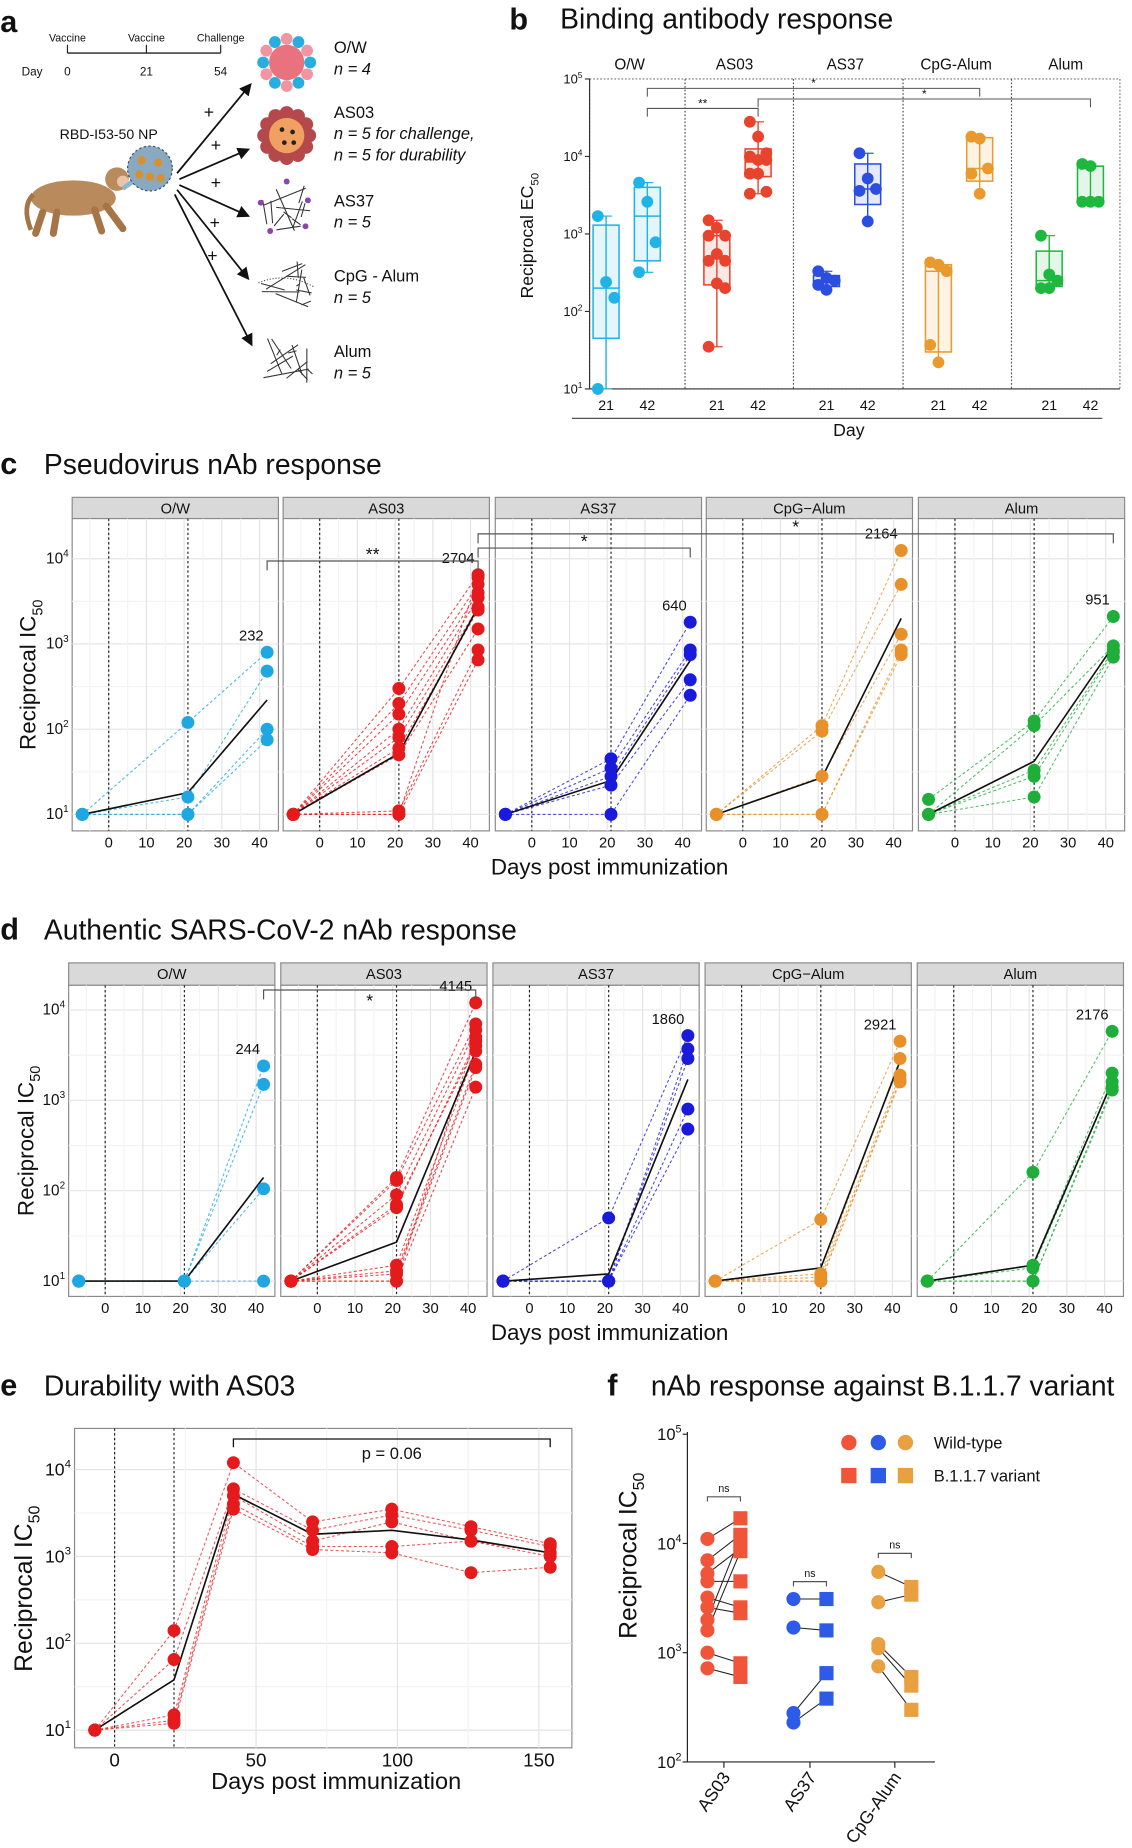 The width and height of the screenshot is (1132, 1848). I want to click on group-o-w: O/W 21 42, so click(626, 235).